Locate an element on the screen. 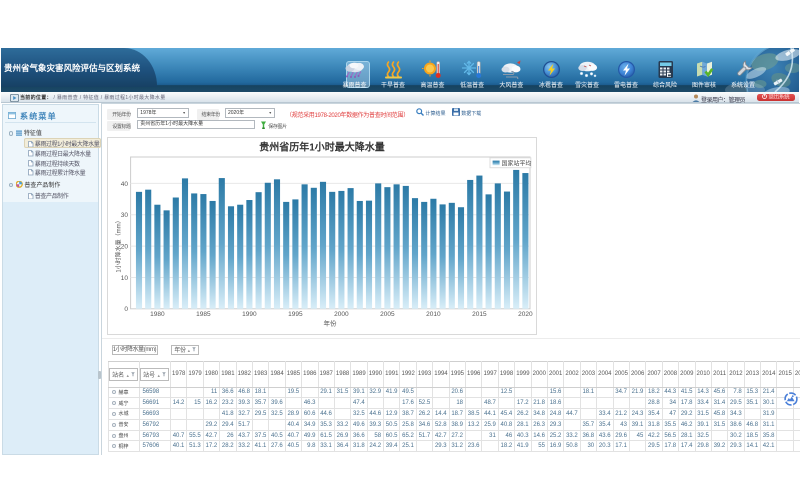 The height and width of the screenshot is (500, 800). svg-text: 1980 is located at coordinates (157, 314).